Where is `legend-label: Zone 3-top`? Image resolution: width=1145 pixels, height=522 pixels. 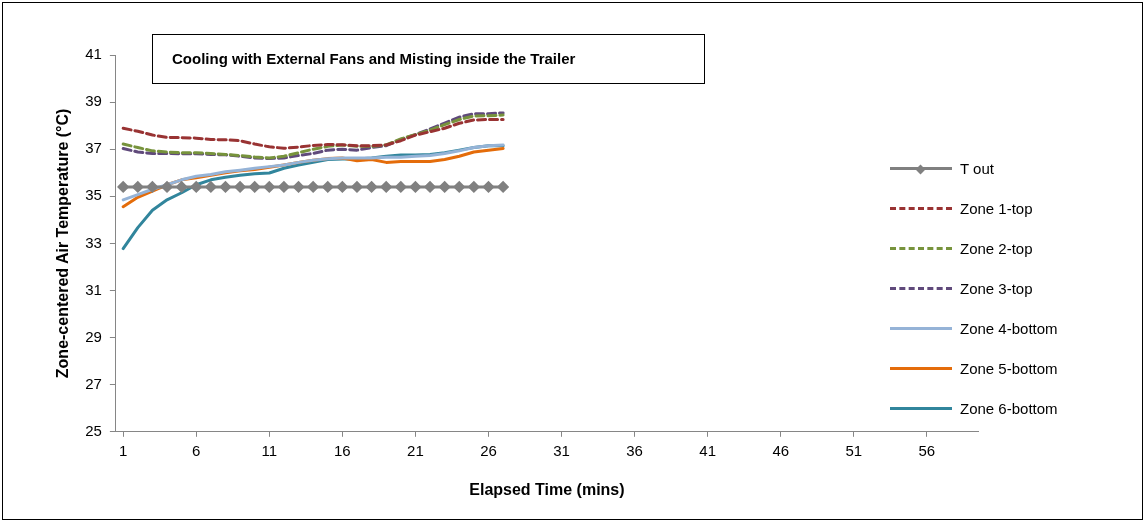
legend-label: Zone 3-top is located at coordinates (996, 288).